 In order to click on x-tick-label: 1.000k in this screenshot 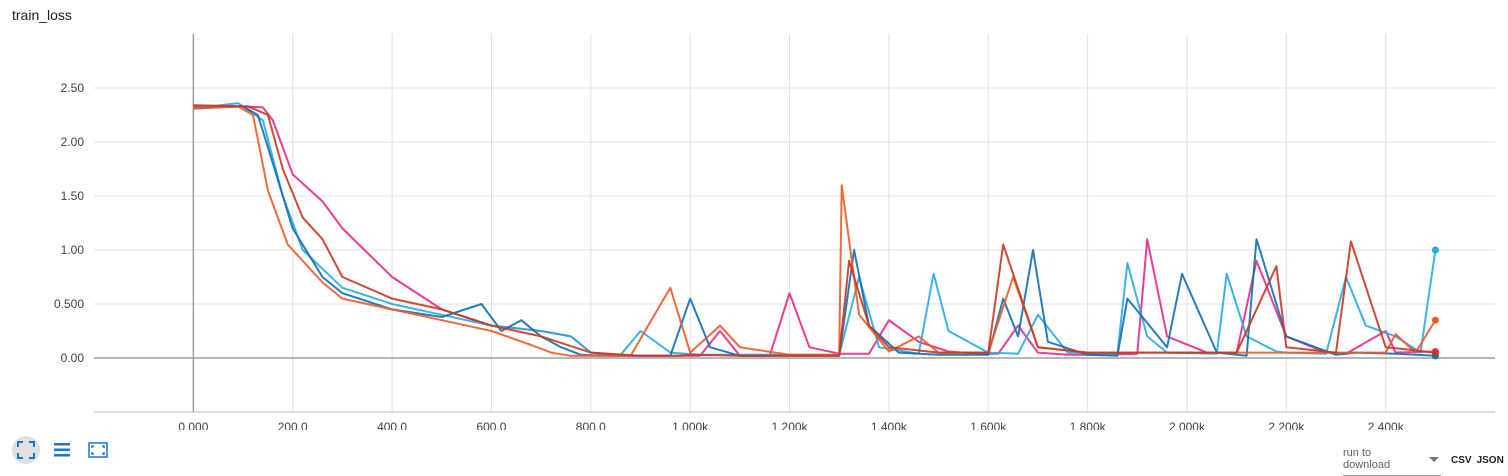, I will do `click(690, 425)`.